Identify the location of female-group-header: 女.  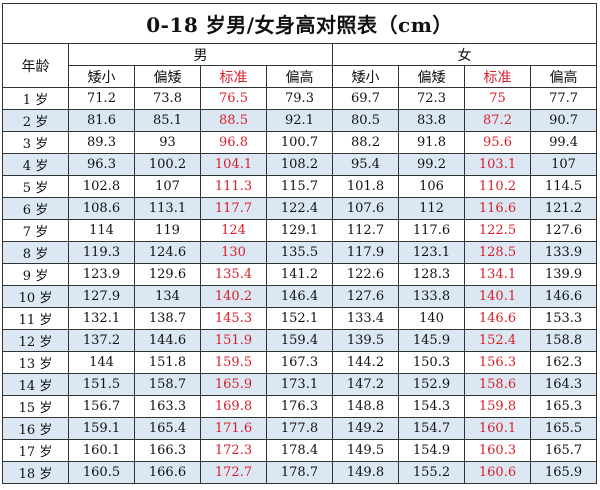
(464, 54).